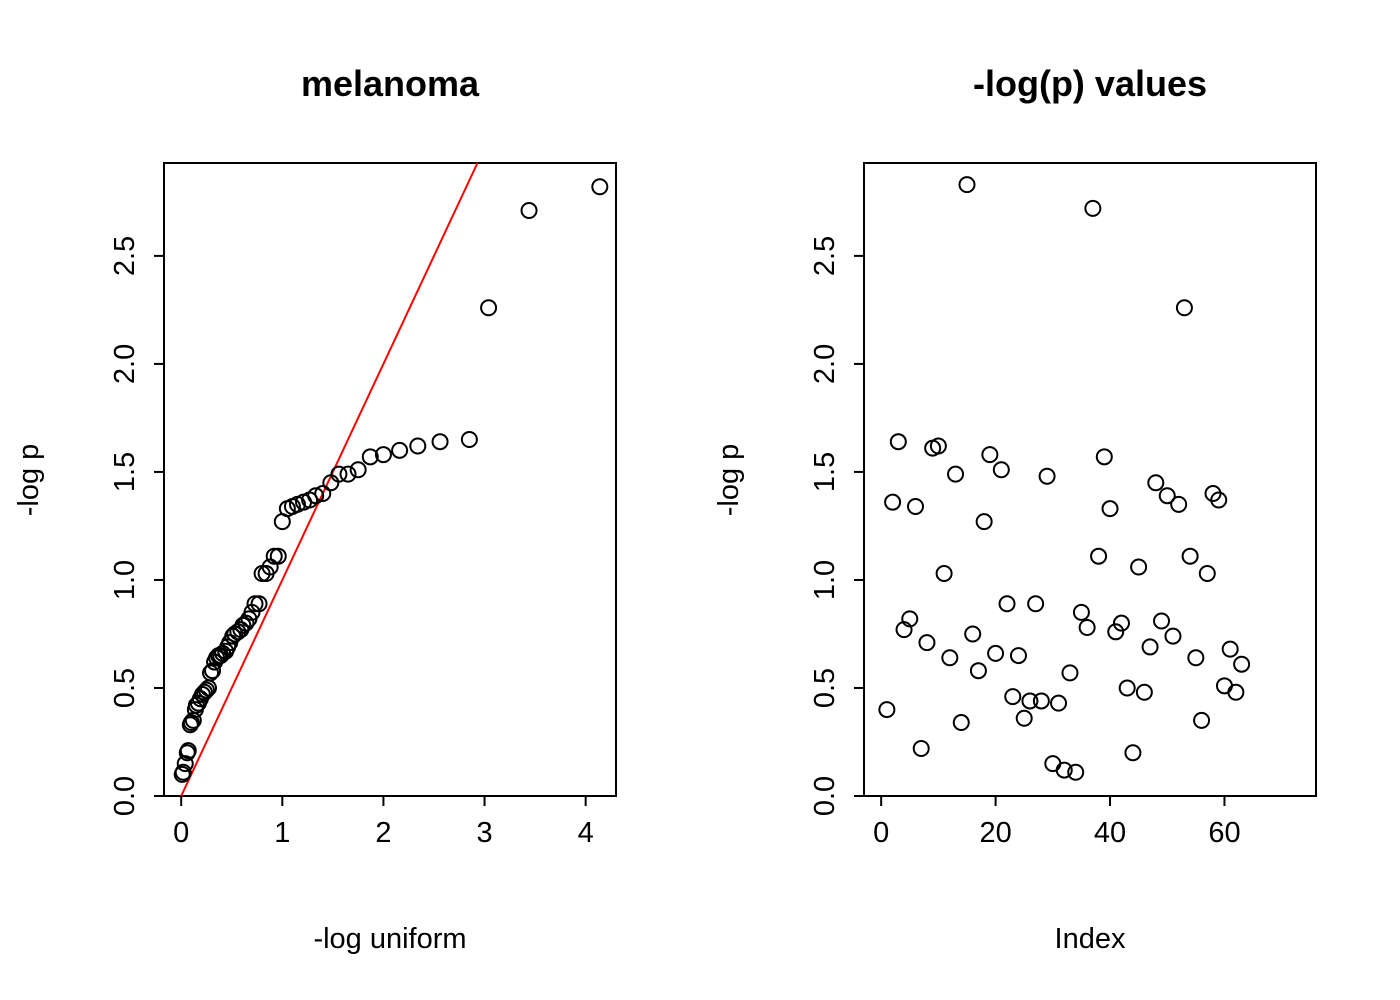 The height and width of the screenshot is (1000, 1400). Describe the element at coordinates (1090, 83) in the screenshot. I see `chart-title: -log(p) values` at that location.